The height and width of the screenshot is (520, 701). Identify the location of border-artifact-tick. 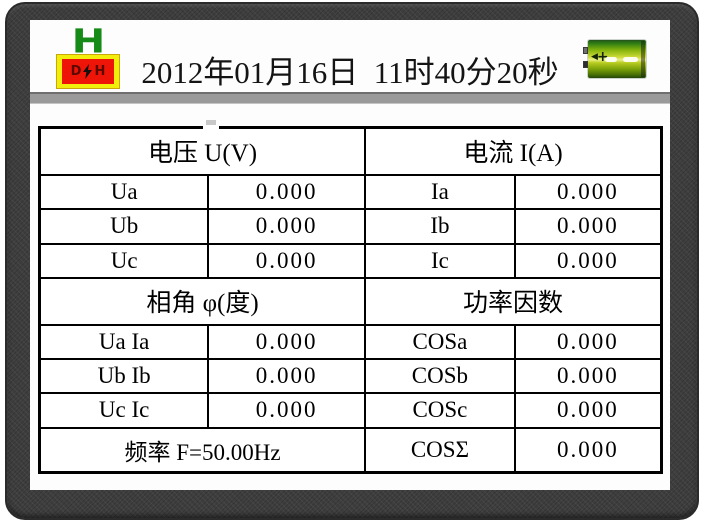
(211, 122).